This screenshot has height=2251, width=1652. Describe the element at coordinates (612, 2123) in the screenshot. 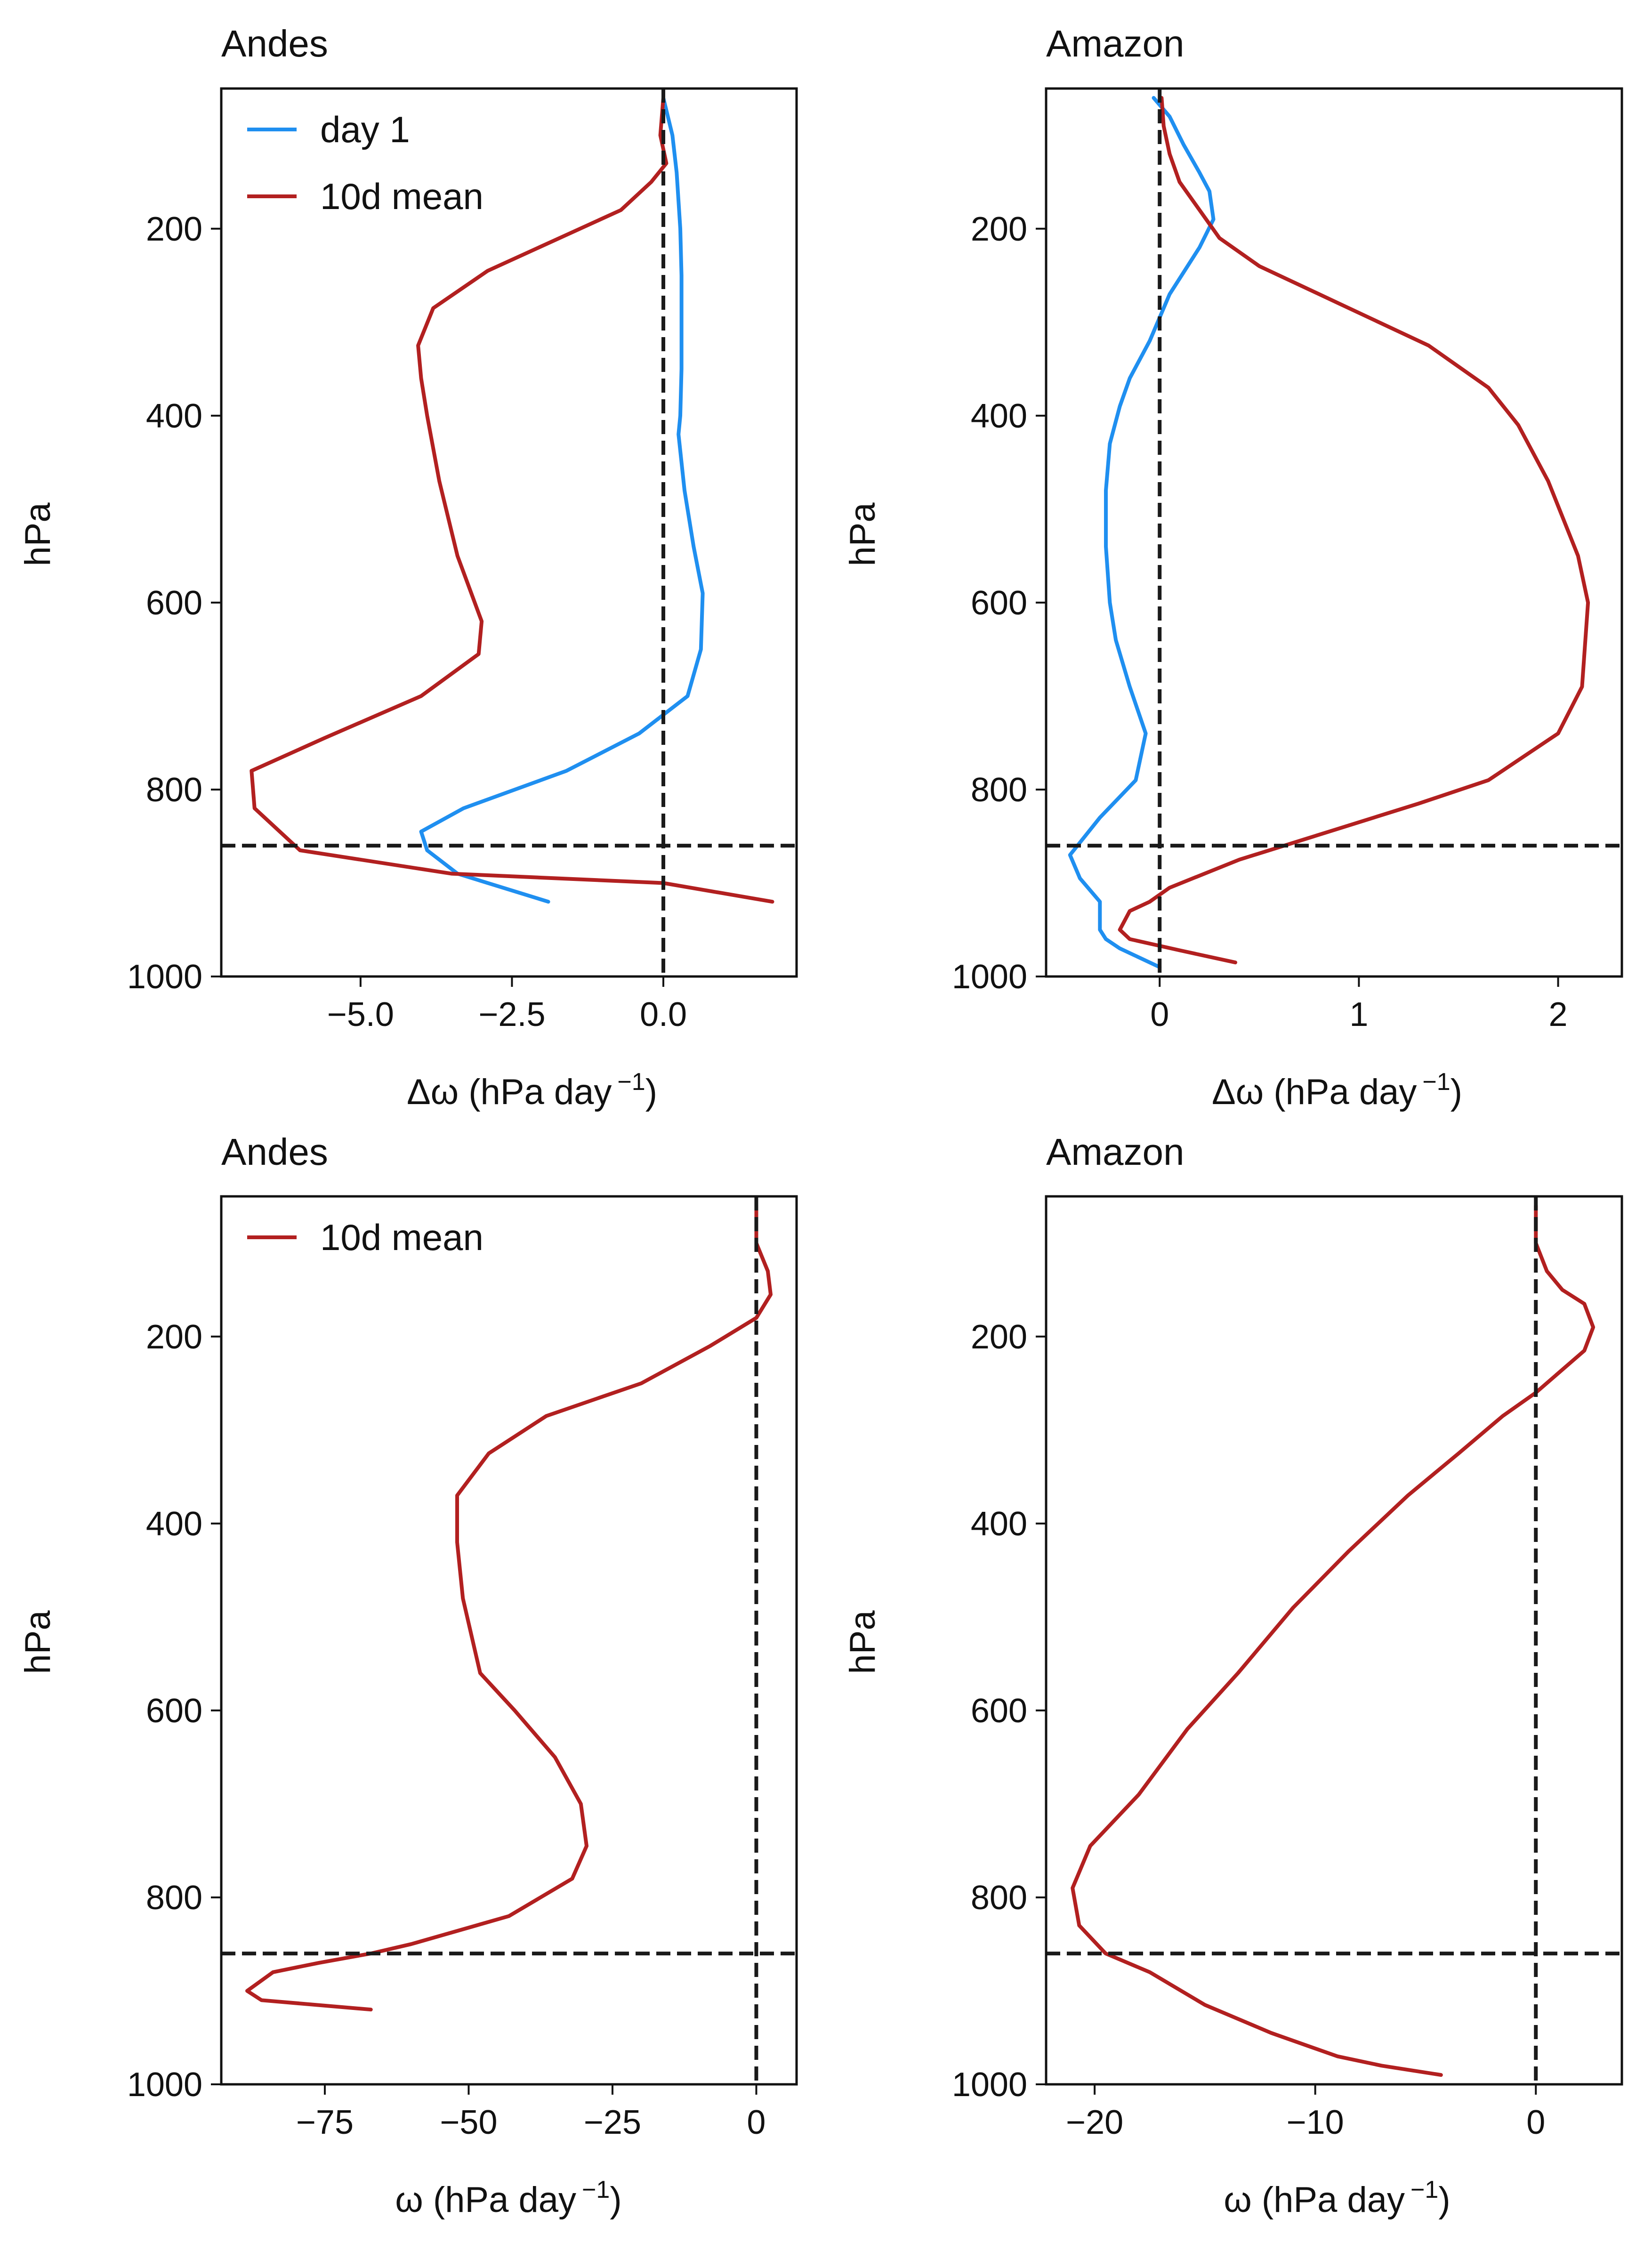

I see `x-tick-label: −25` at that location.